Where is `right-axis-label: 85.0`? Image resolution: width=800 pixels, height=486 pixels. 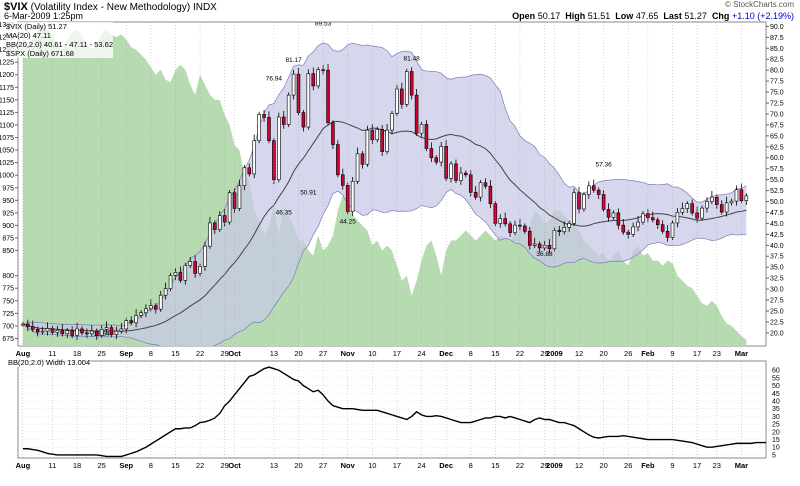
right-axis-label: 85.0 is located at coordinates (777, 49).